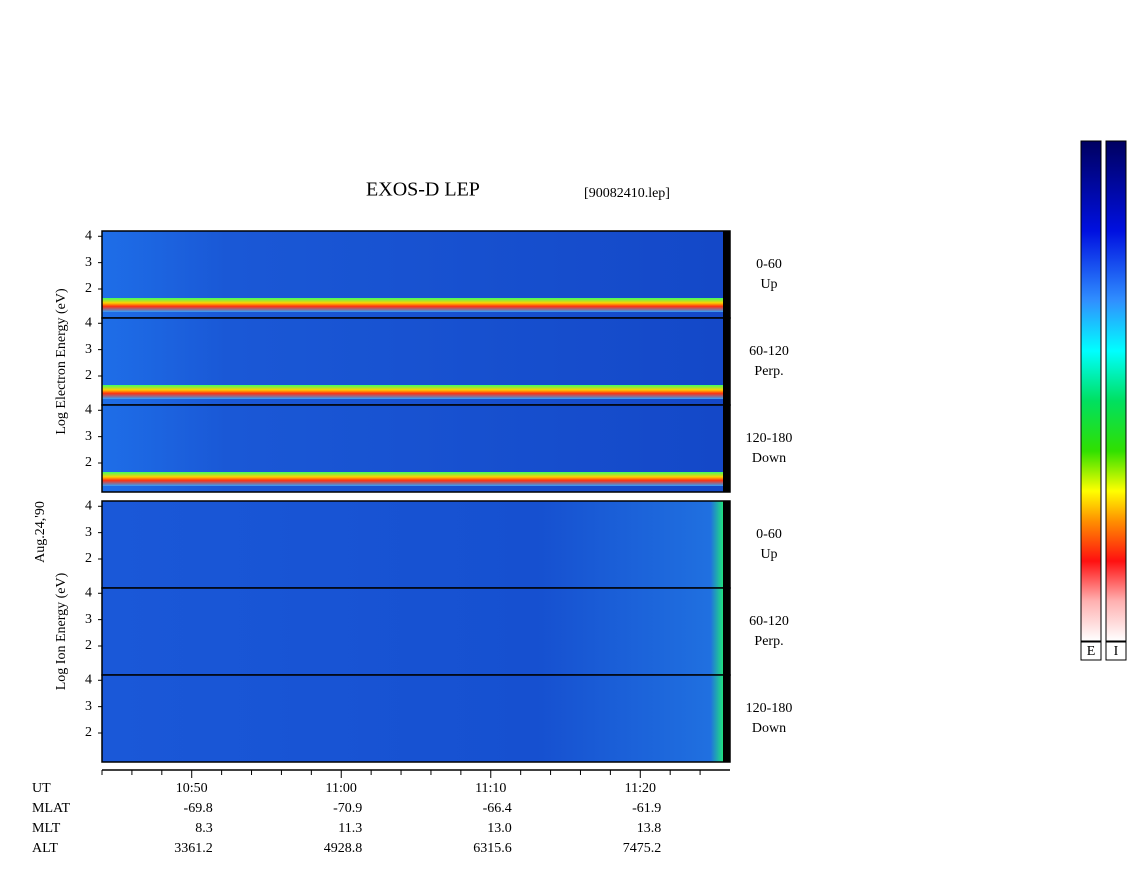 The image size is (1130, 875). I want to click on ephemeris-value: 13.0, so click(499, 828).